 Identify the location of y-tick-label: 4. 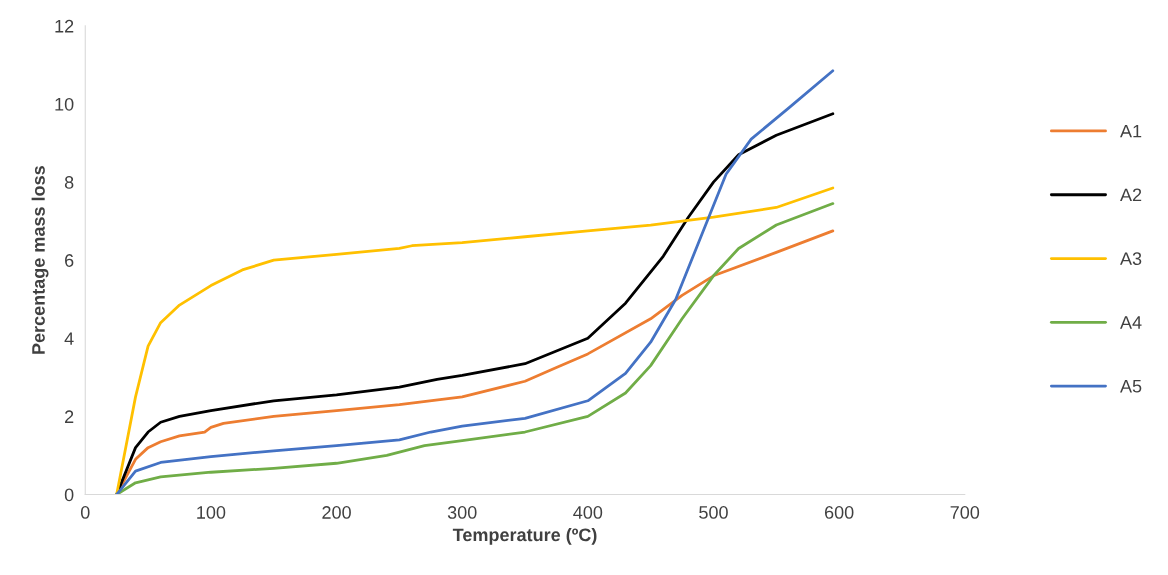
(69, 338).